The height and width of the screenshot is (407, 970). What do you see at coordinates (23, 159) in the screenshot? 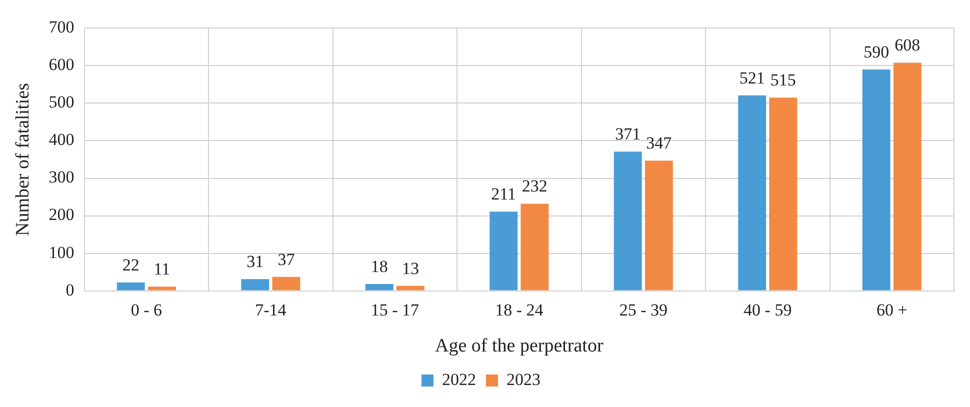
I see `y-axis-title: Number of fatalities` at bounding box center [23, 159].